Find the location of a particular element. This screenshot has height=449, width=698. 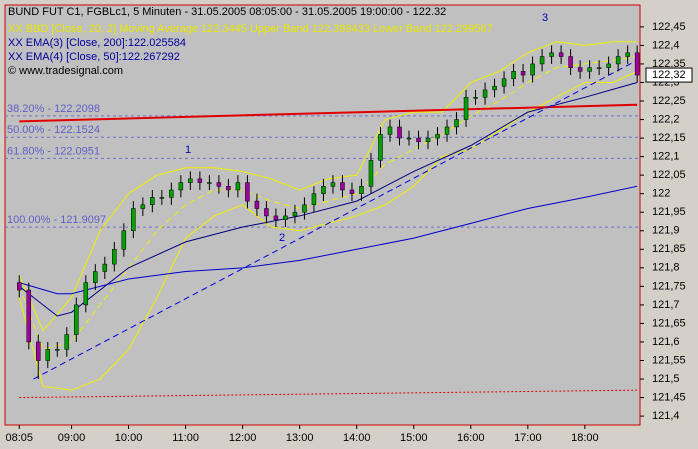

y-tick-label: 121,85 is located at coordinates (669, 249).